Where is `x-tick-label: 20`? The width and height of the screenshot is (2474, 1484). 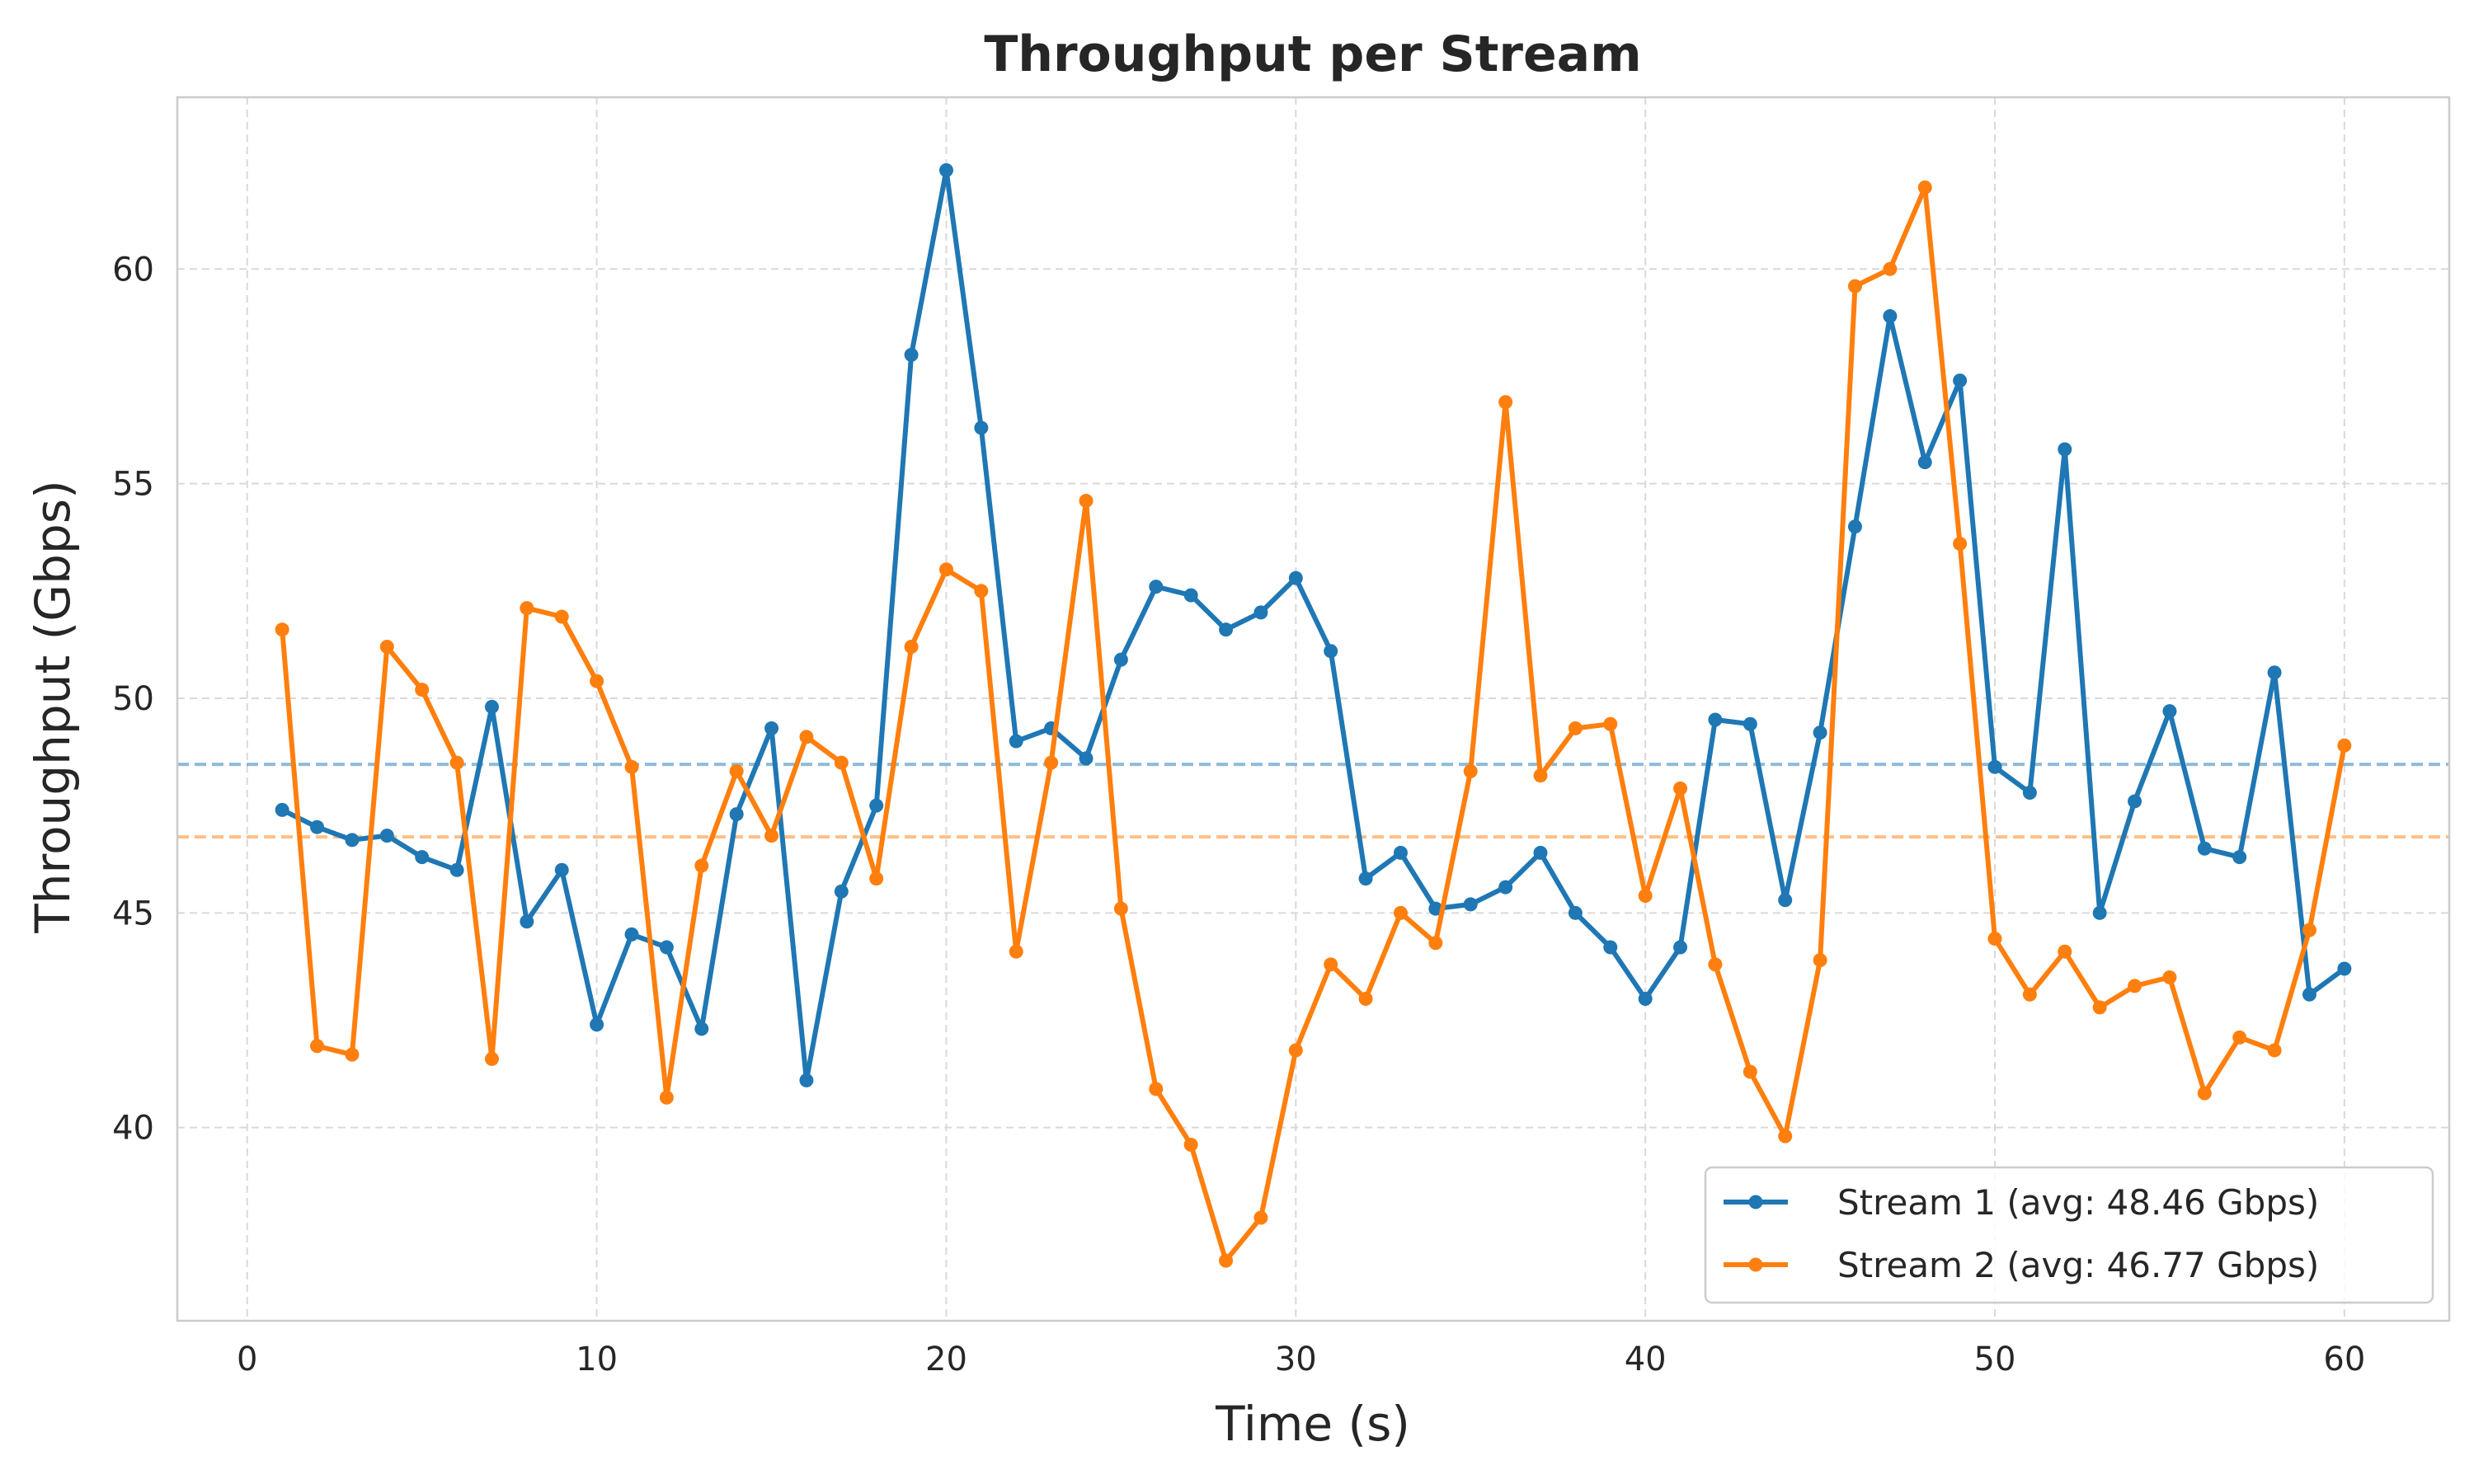 x-tick-label: 20 is located at coordinates (946, 1359).